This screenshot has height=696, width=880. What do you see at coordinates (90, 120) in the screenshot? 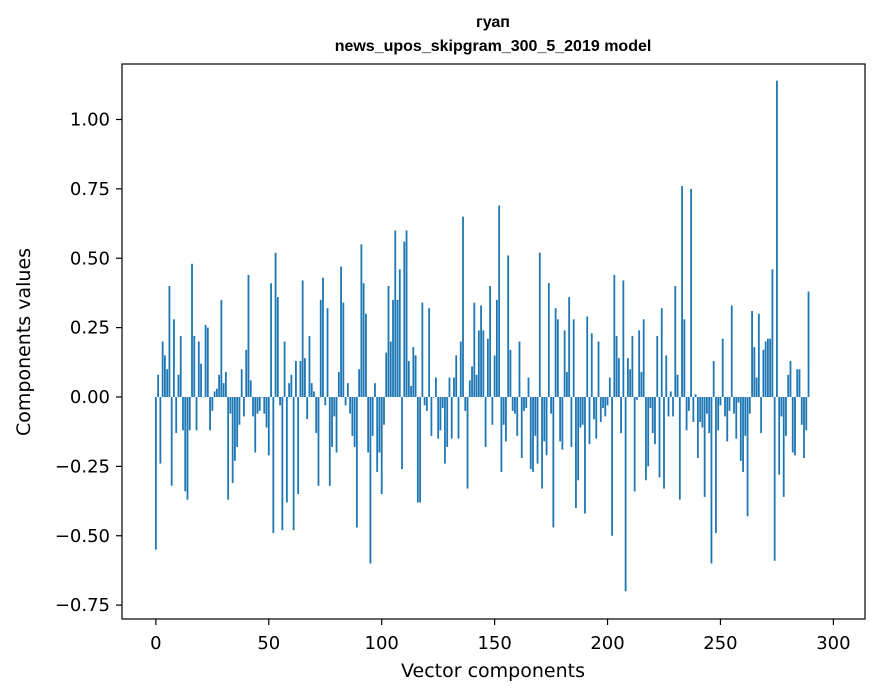
I see `y-tick-label: 1.00` at bounding box center [90, 120].